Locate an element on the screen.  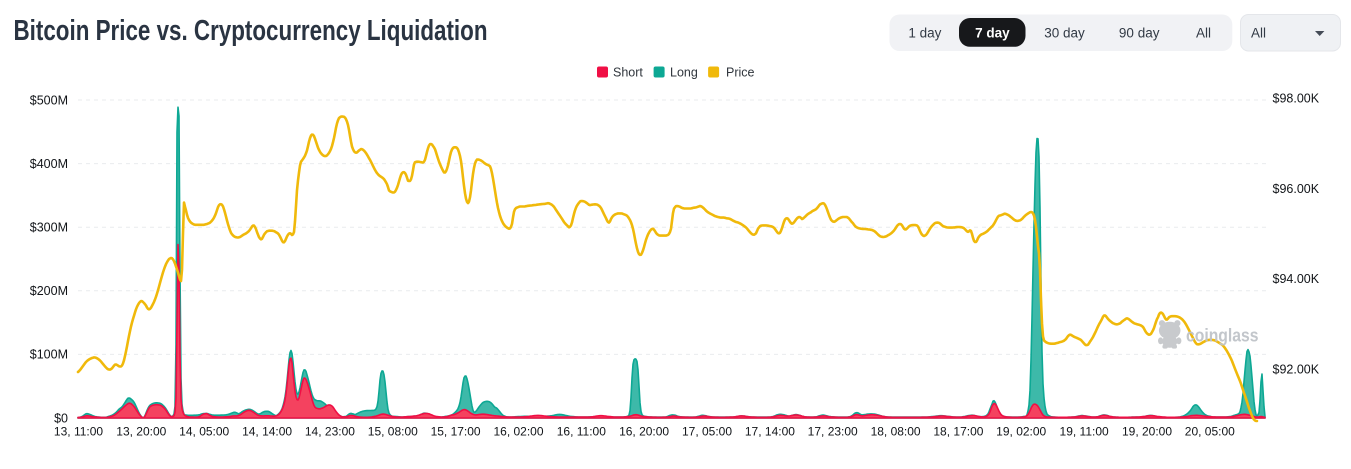
svg-text: 16, 20:00 is located at coordinates (644, 432).